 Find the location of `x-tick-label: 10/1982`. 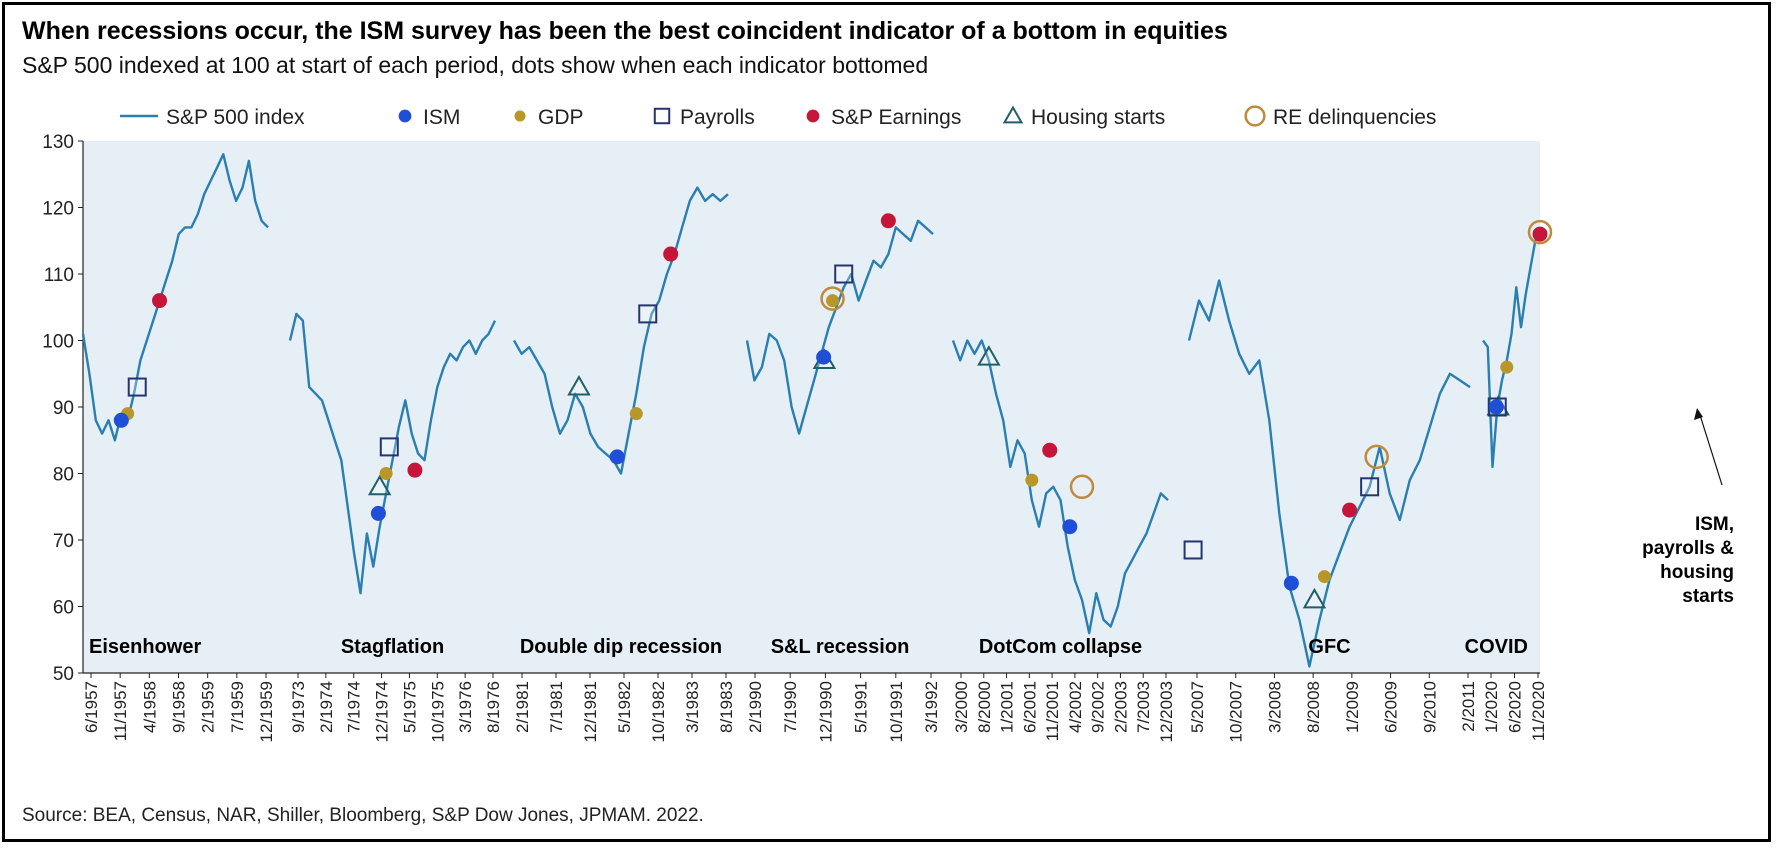

x-tick-label: 10/1982 is located at coordinates (658, 711).